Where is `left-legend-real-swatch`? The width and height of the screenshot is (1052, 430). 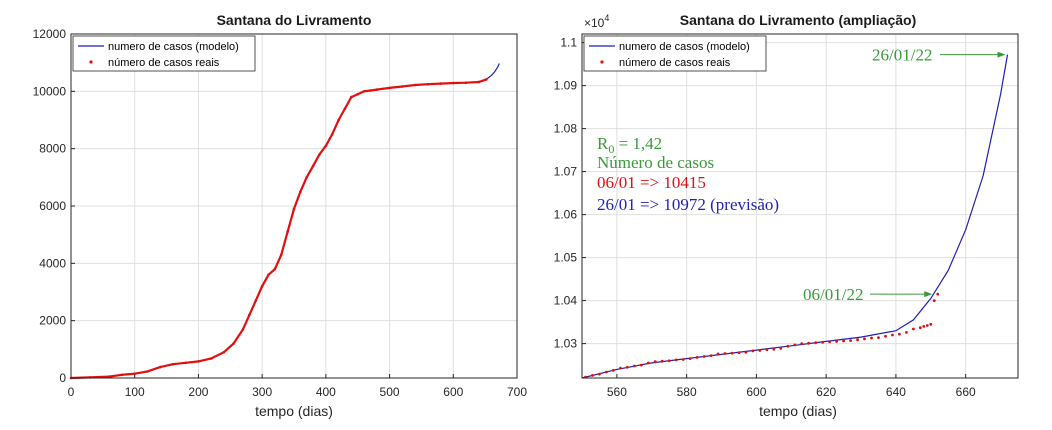 left-legend-real-swatch is located at coordinates (91, 62).